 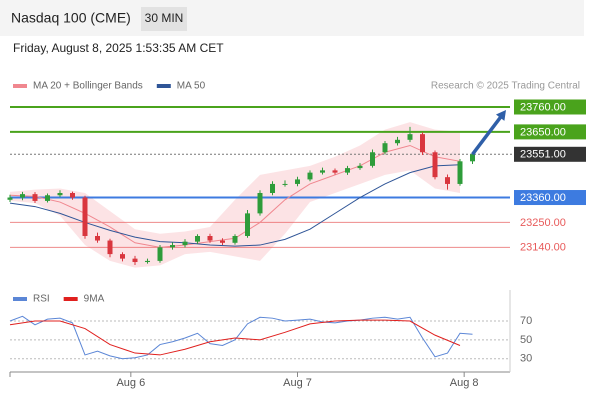 What do you see at coordinates (118, 48) in the screenshot?
I see `subtitle: Friday, August 8, 2025 1:53:35 AM CET` at bounding box center [118, 48].